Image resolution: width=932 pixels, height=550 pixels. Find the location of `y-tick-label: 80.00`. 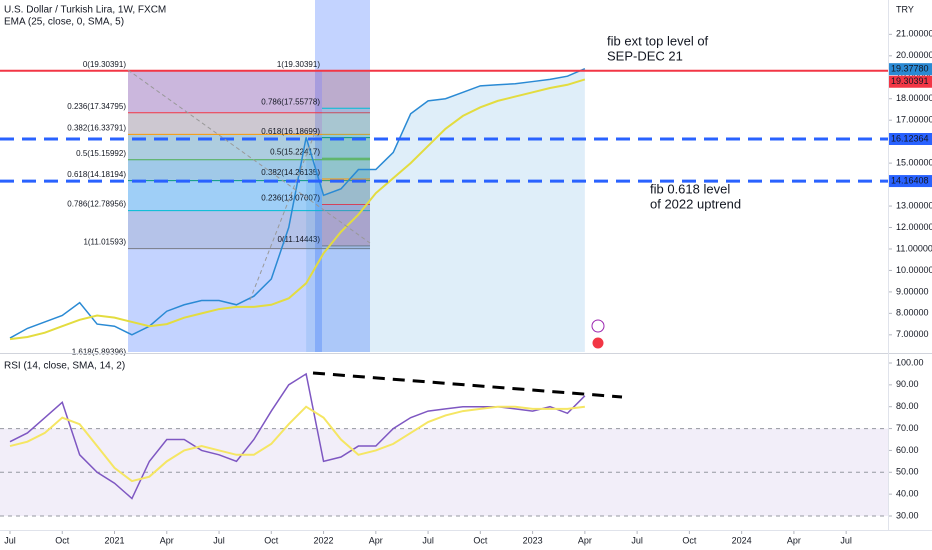

y-tick-label: 80.00 is located at coordinates (907, 406).